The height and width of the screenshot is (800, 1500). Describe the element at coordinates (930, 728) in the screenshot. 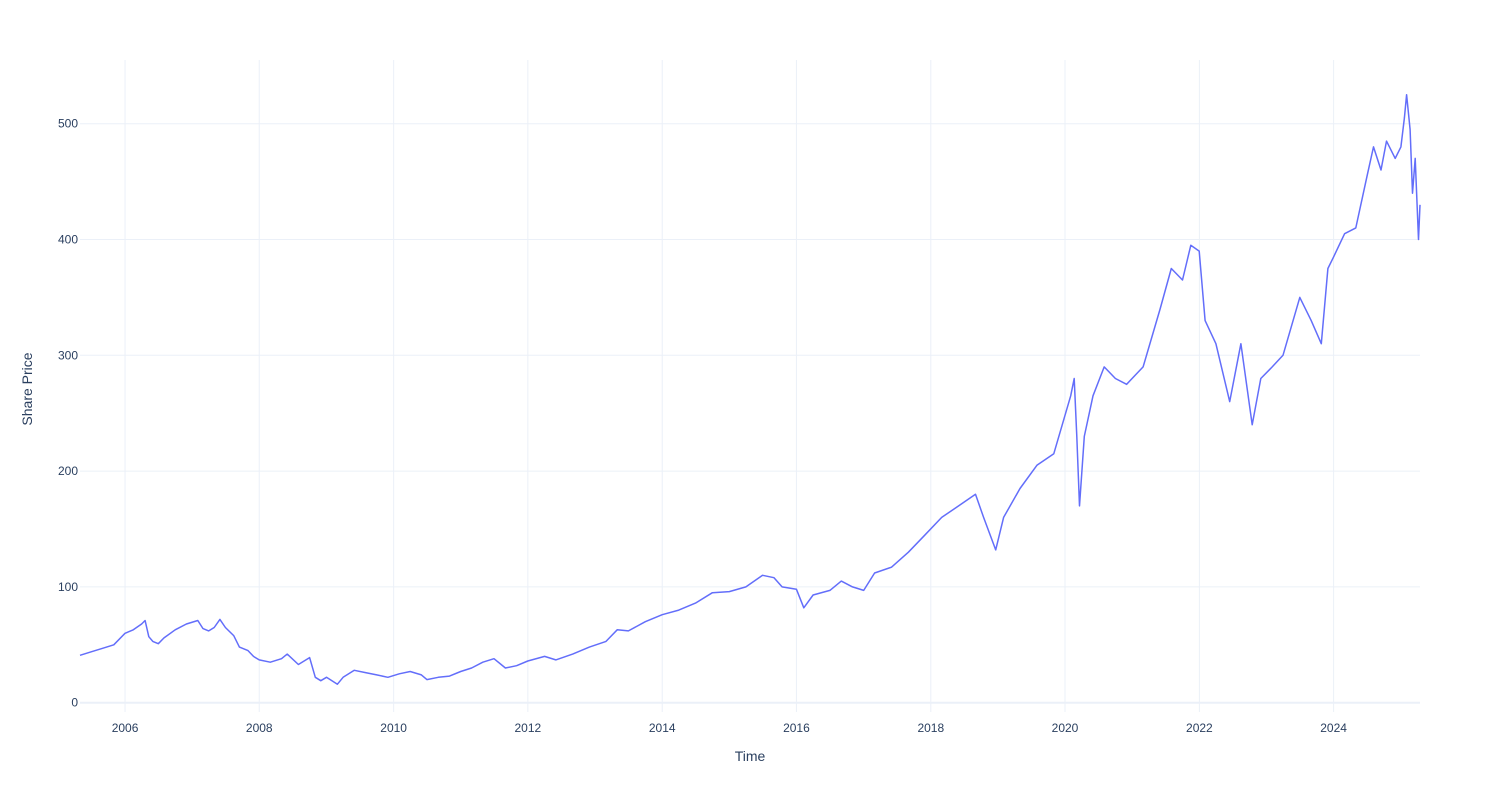

I see `x-tick-label: 2018` at that location.